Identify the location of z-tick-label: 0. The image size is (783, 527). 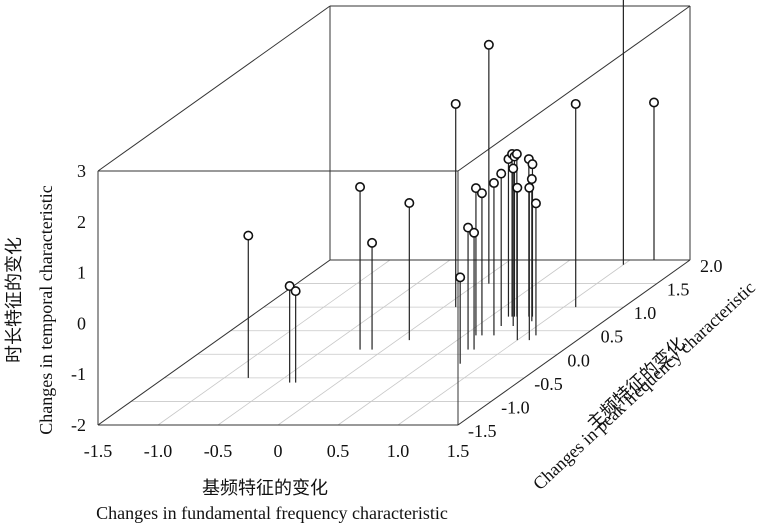
(81, 323).